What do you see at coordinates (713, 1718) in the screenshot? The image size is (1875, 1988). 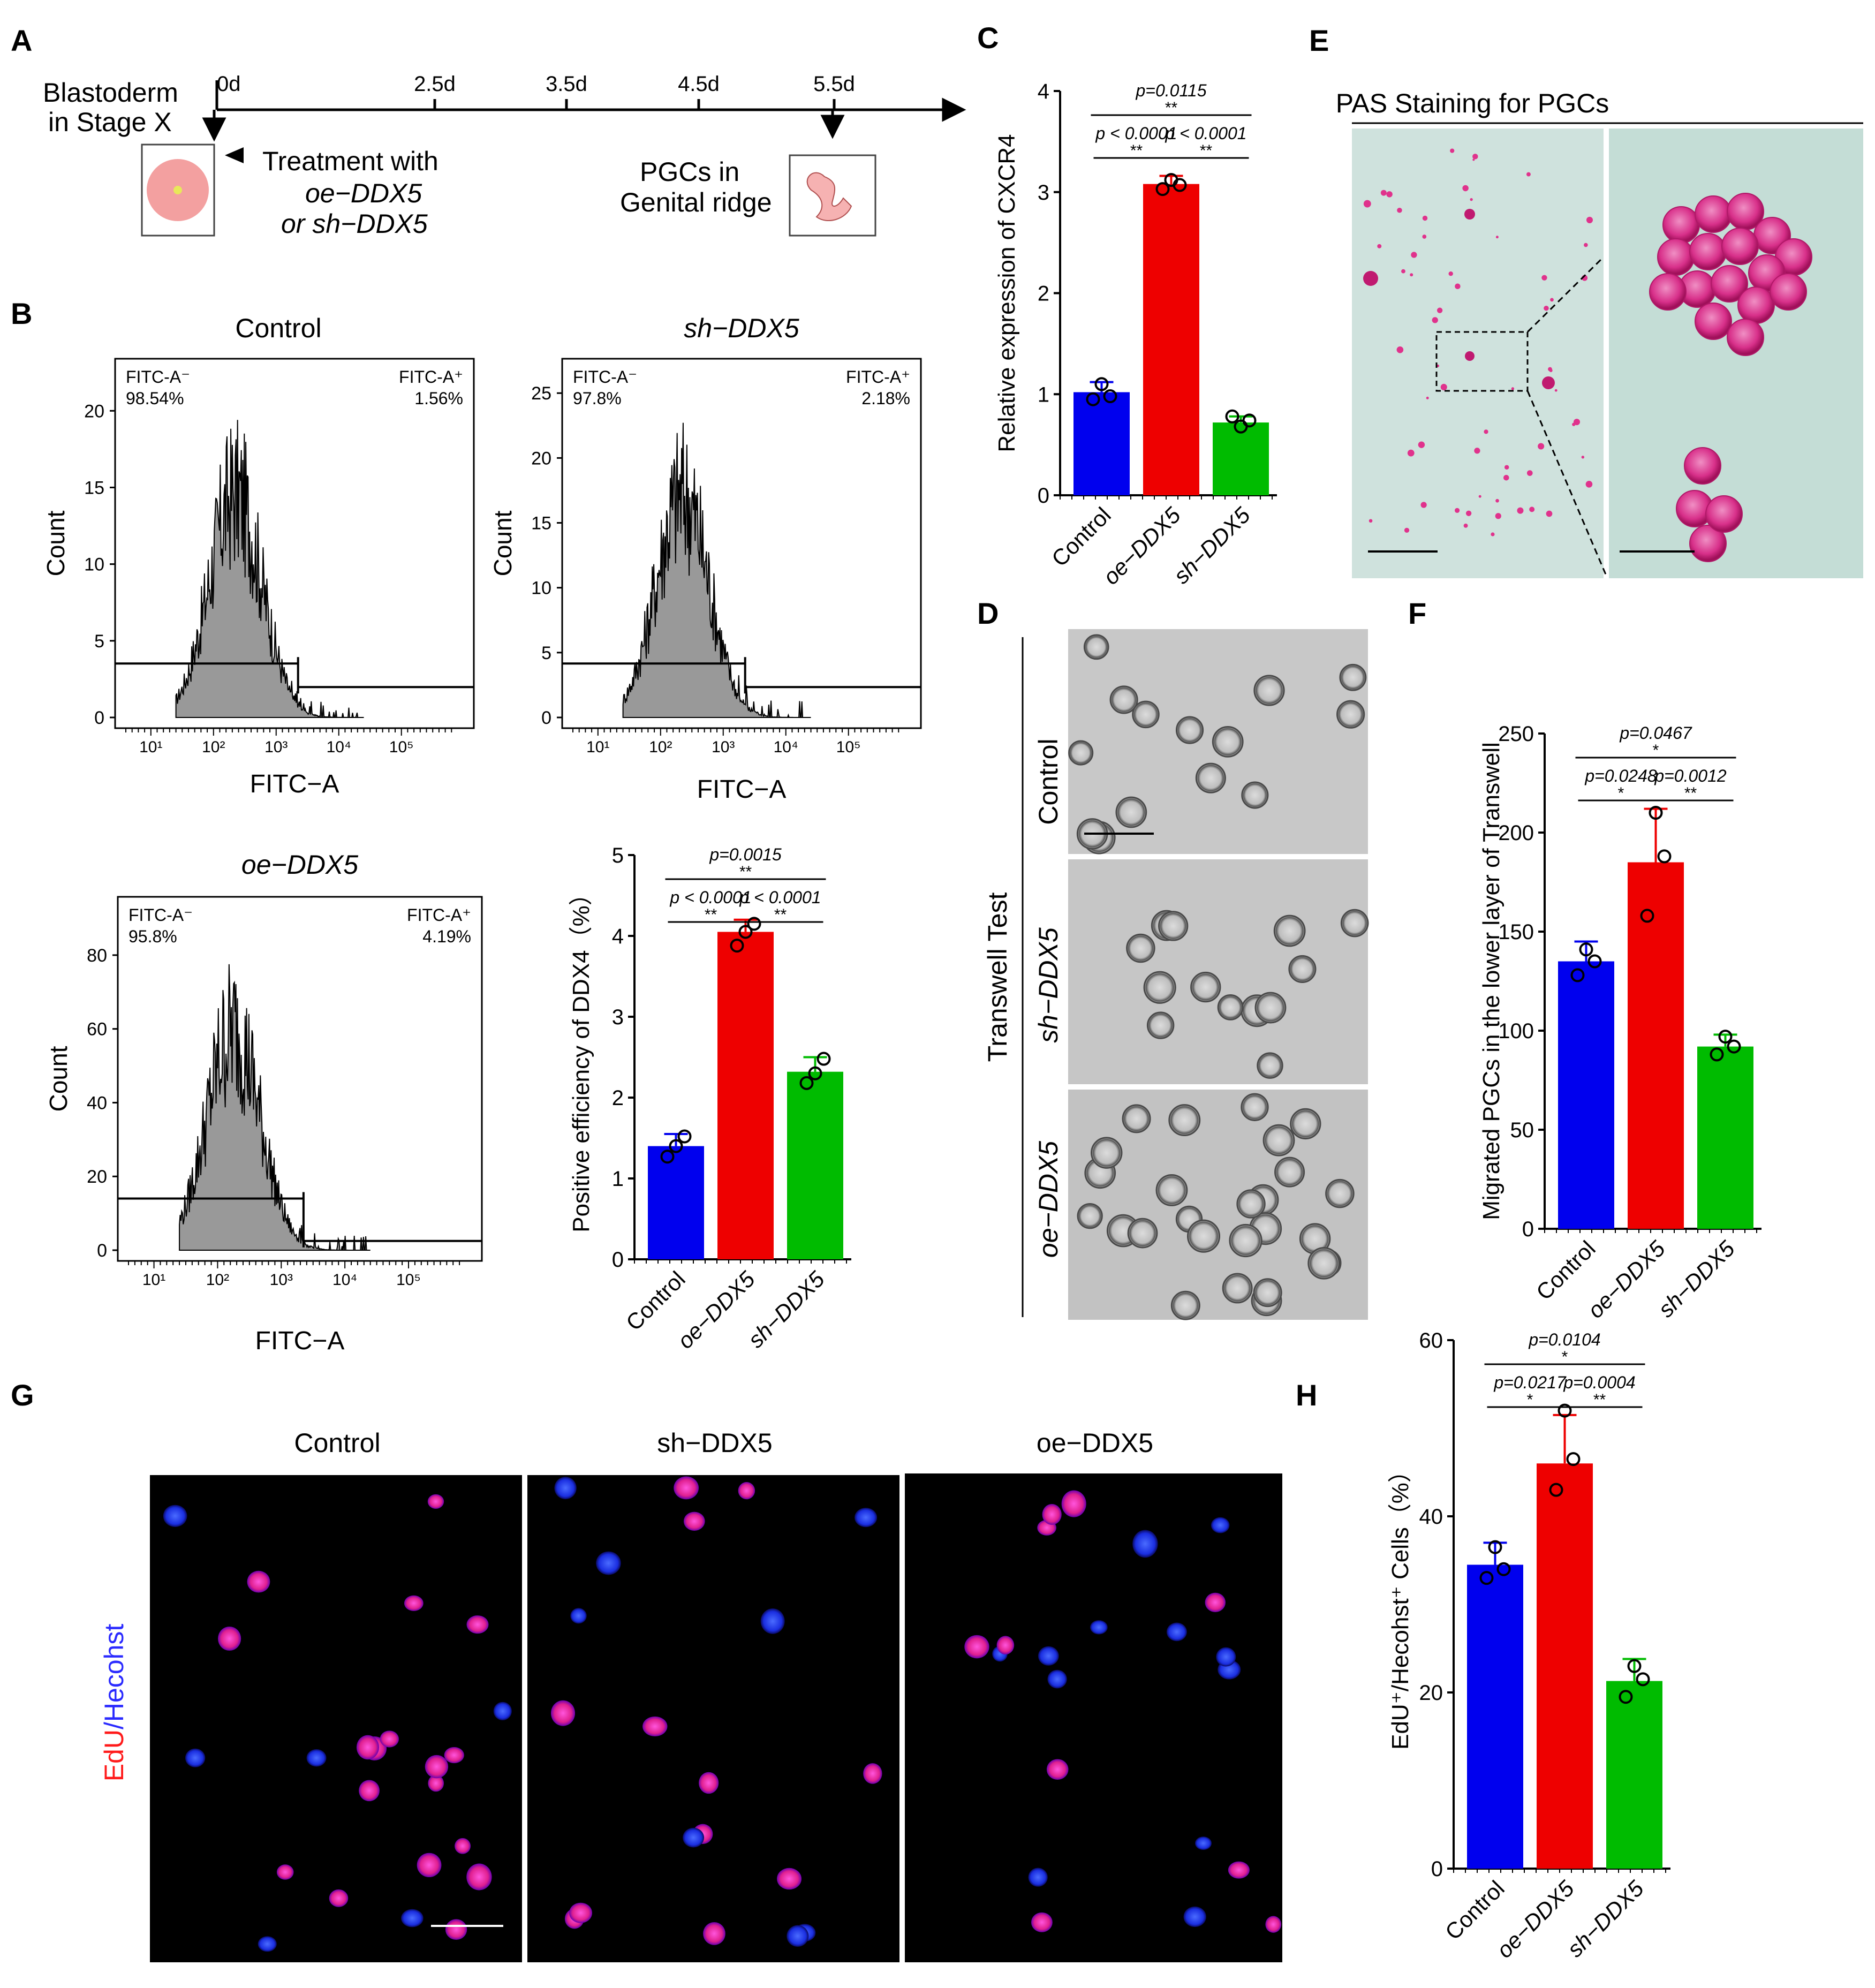 I see `fluor-image-sh` at bounding box center [713, 1718].